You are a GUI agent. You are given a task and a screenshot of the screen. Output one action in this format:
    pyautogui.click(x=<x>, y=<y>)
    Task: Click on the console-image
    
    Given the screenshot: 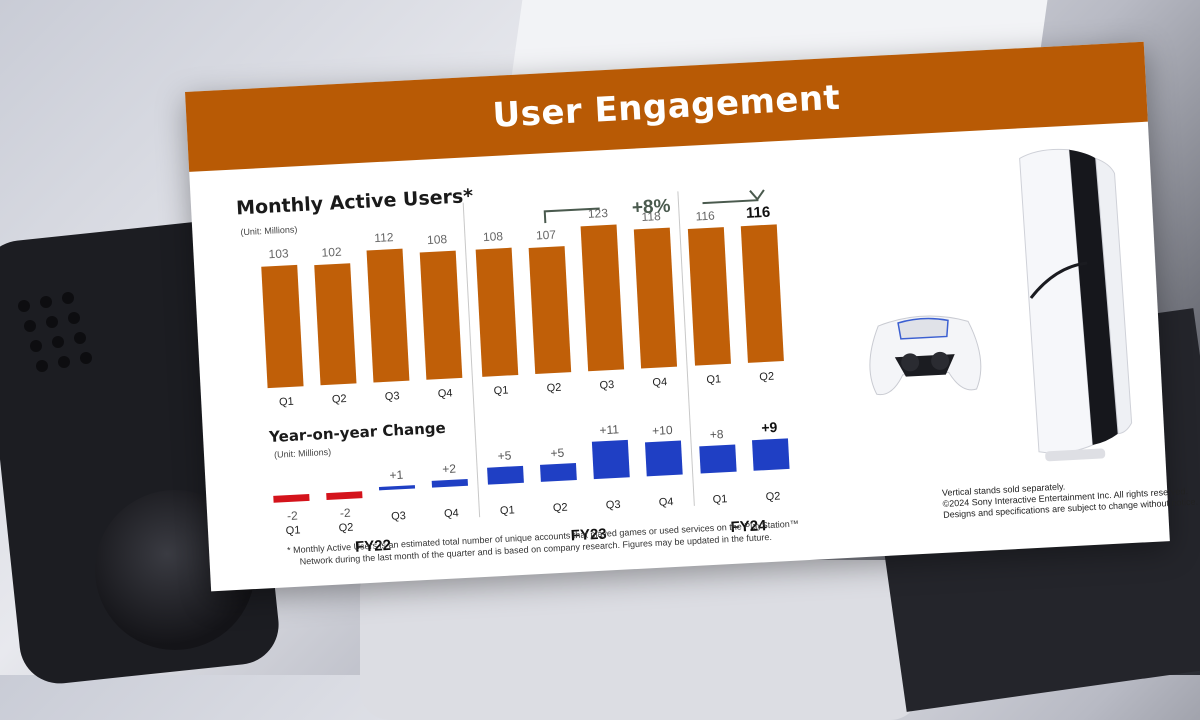 What is the action you would take?
    pyautogui.click(x=1067, y=311)
    